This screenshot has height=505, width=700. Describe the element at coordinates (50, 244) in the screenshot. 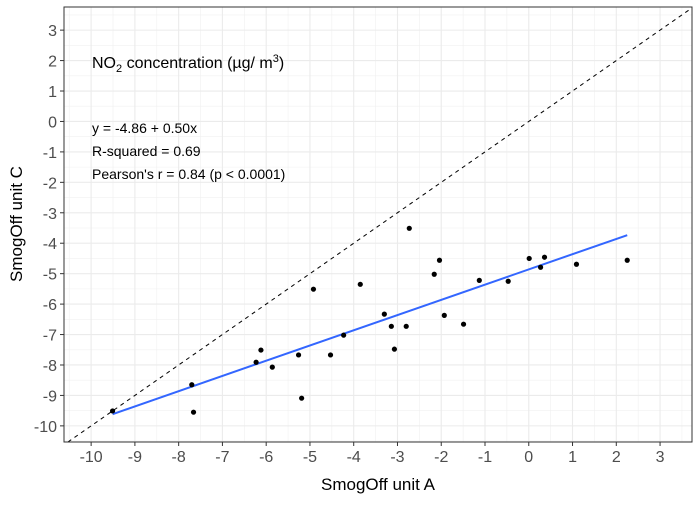

I see `y-tick-label: -4` at that location.